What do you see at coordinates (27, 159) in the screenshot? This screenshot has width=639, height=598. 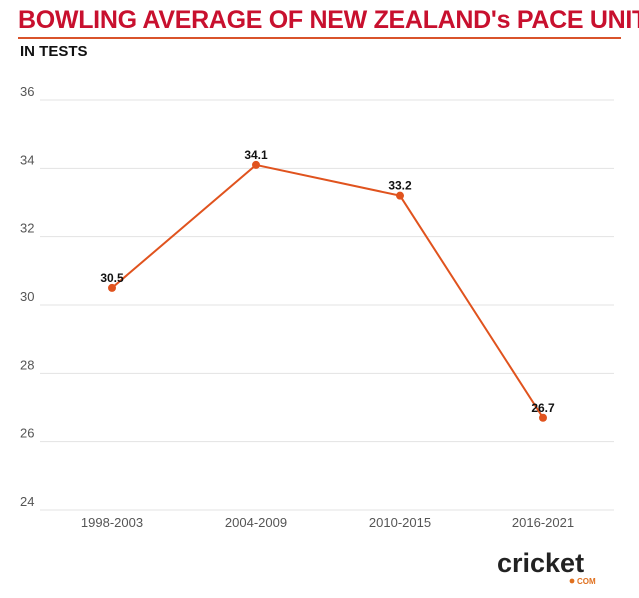 I see `y-tick-label: 34` at bounding box center [27, 159].